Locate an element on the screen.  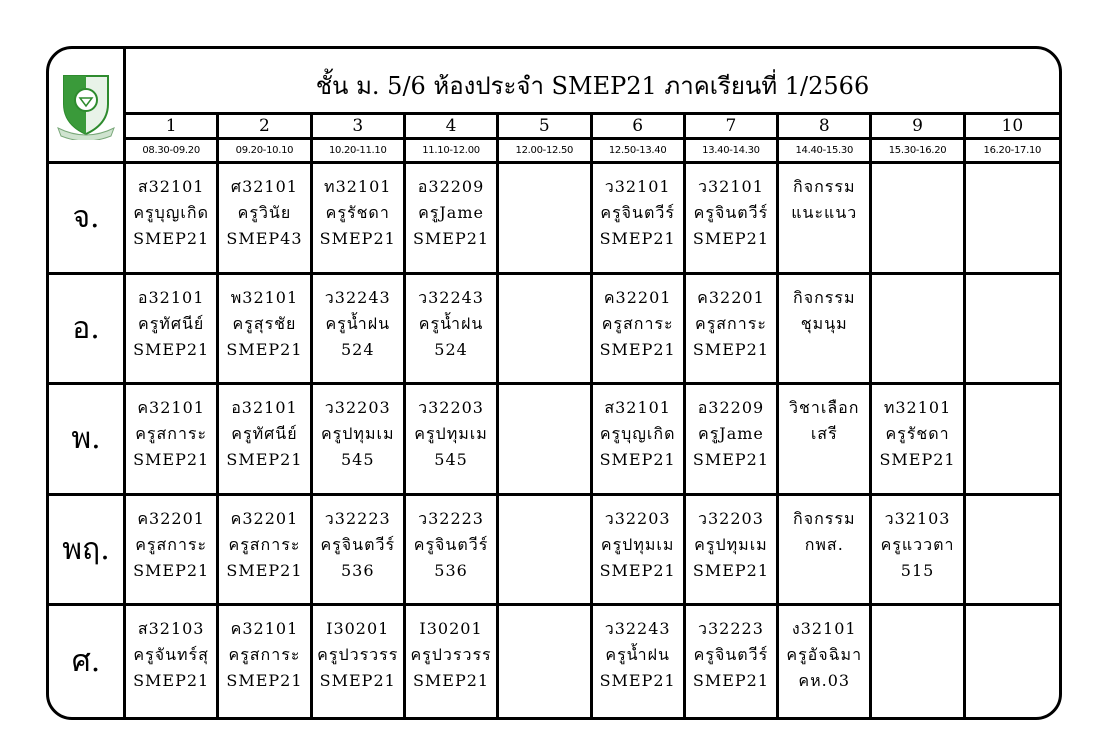
day-label: อ. is located at coordinates (87, 330).